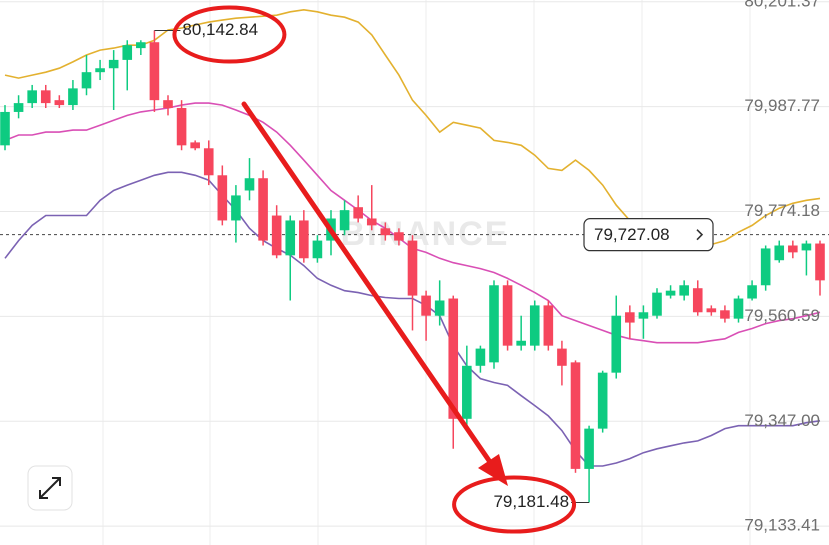  I want to click on chevron-icon, so click(700, 235).